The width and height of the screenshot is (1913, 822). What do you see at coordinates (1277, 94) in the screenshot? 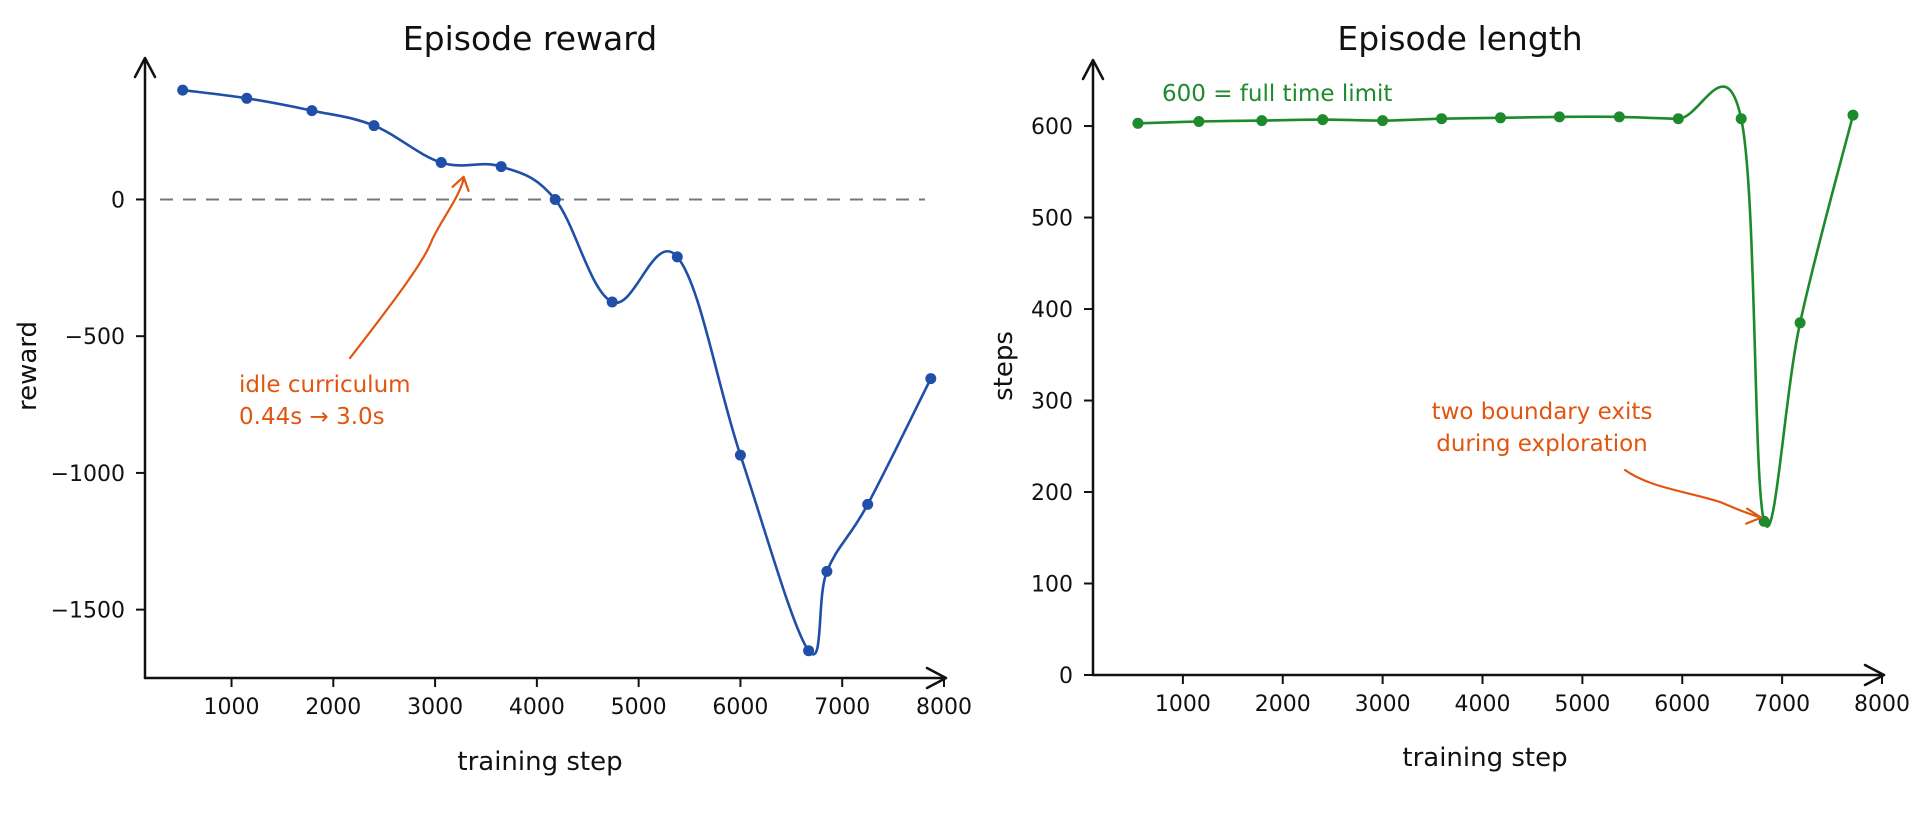
I see `time-limit-annotation: 600 = full time limit` at bounding box center [1277, 94].